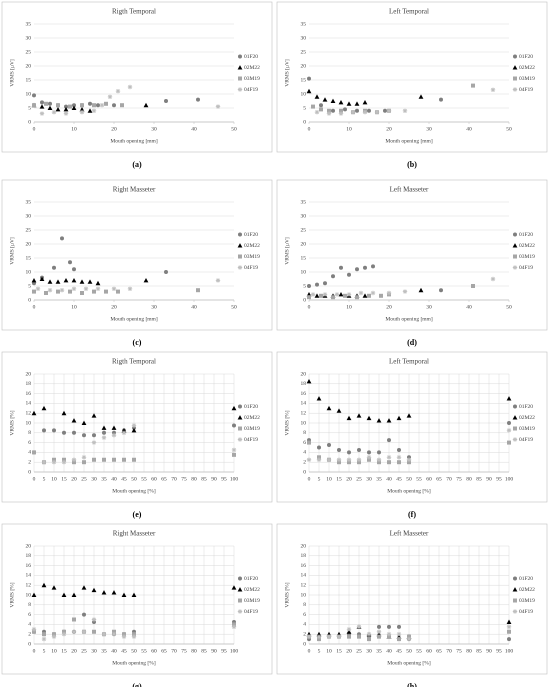 This screenshot has width=550, height=687. Describe the element at coordinates (251, 268) in the screenshot. I see `legend-label: 04F19` at that location.